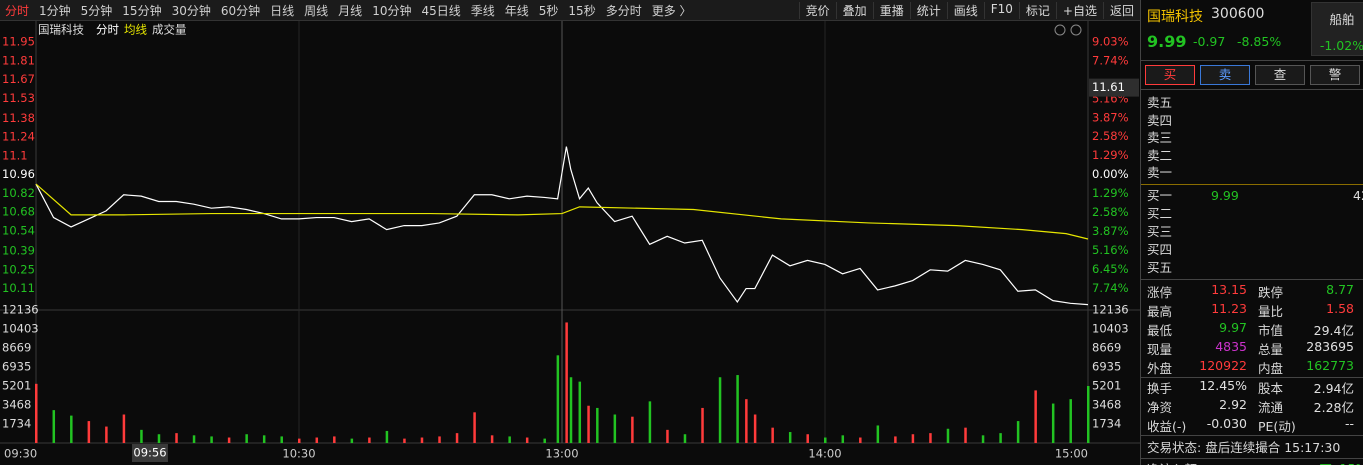 Image resolution: width=1363 pixels, height=465 pixels. What do you see at coordinates (1337, 29) in the screenshot?
I see `sector-box: 船舶 -1.02%` at bounding box center [1337, 29].